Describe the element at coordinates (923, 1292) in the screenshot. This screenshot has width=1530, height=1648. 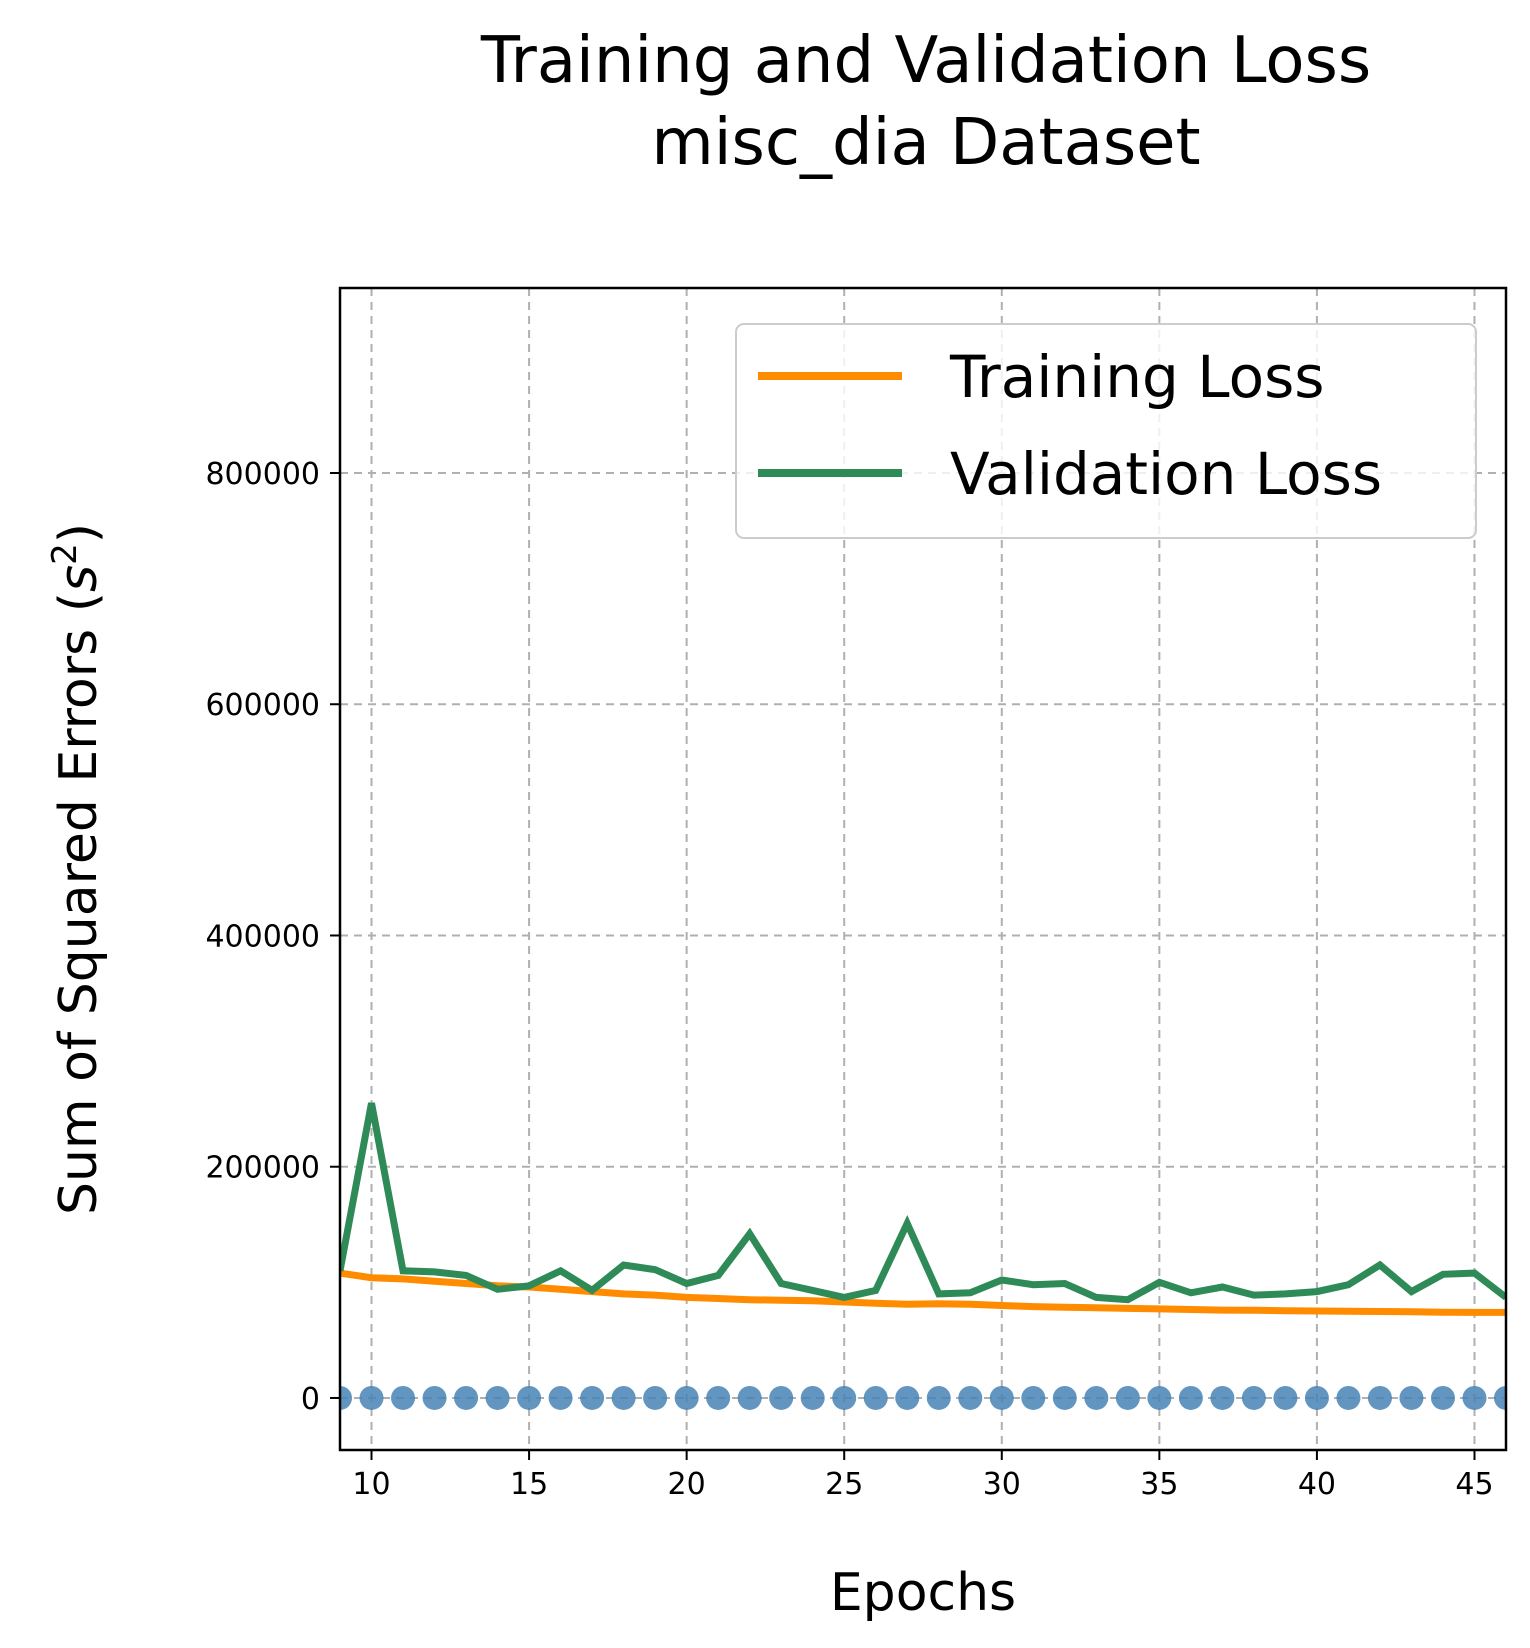
I see `series-line-training-loss` at that location.